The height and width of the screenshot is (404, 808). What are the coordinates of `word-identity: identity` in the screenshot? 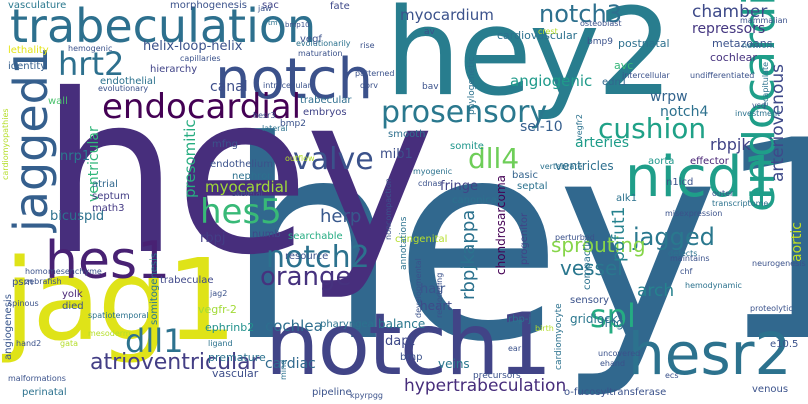 It's located at (27, 66).